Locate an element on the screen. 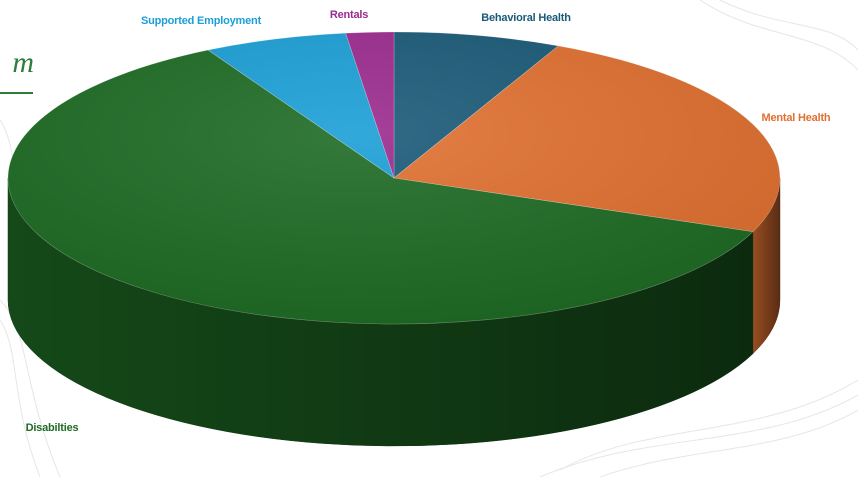  pie-label-disabilties: Disabilties is located at coordinates (52, 428).